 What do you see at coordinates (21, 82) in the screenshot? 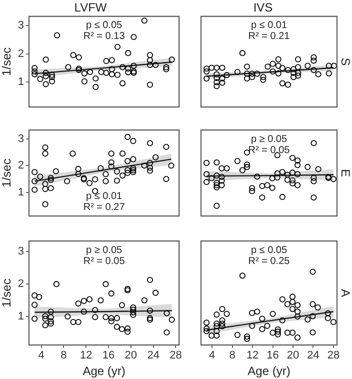
I see `y-tick-label: 1` at bounding box center [21, 82].